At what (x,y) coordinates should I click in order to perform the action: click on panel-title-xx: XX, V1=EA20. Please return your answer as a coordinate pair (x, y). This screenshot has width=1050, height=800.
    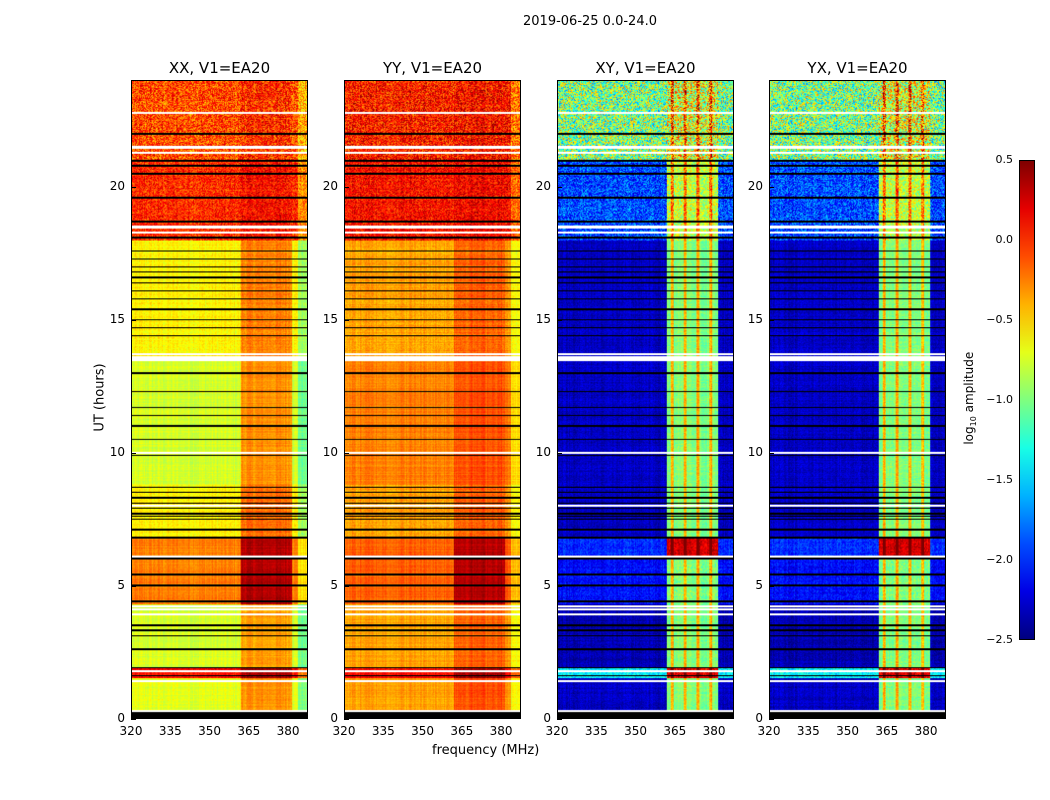
    Looking at the image, I should click on (219, 68).